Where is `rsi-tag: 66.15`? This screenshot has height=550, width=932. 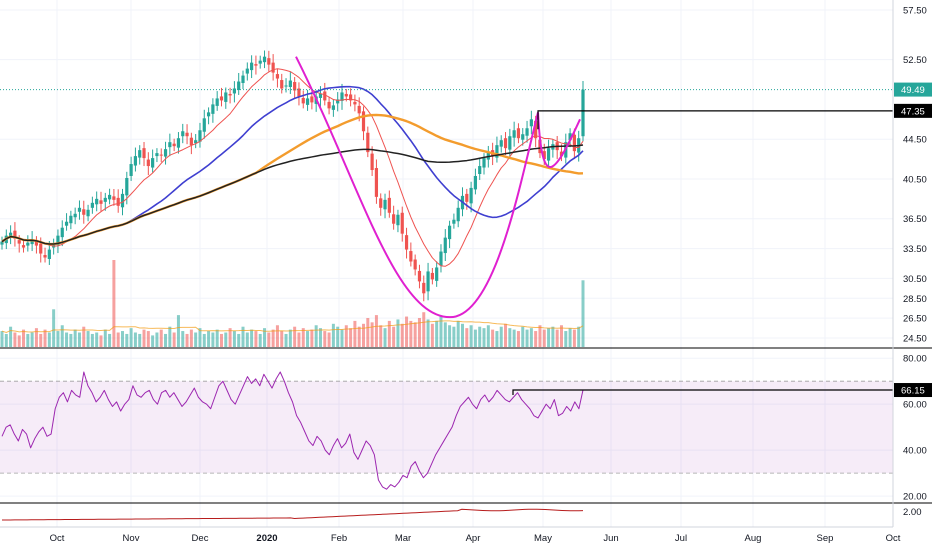
rsi-tag: 66.15 is located at coordinates (913, 390).